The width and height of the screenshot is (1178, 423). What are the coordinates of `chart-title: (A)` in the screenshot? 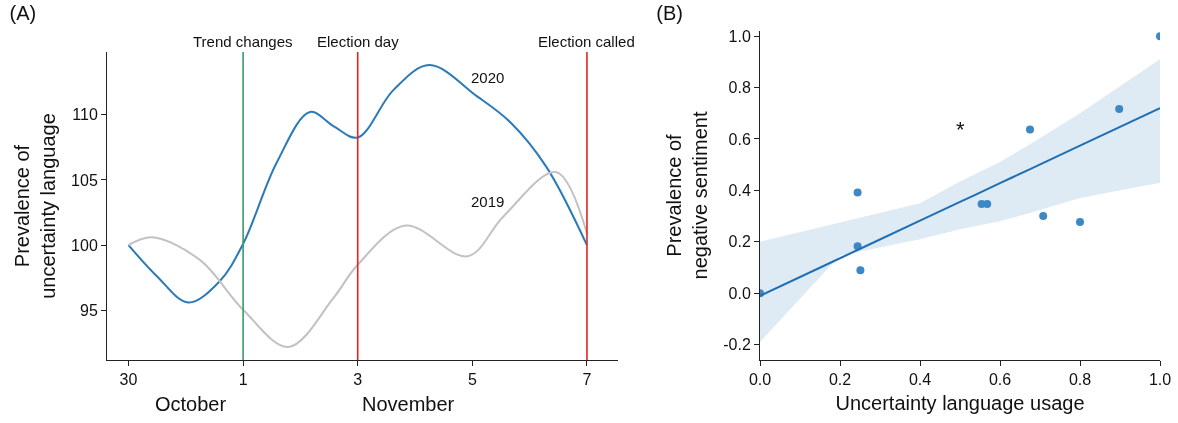 It's located at (23, 13).